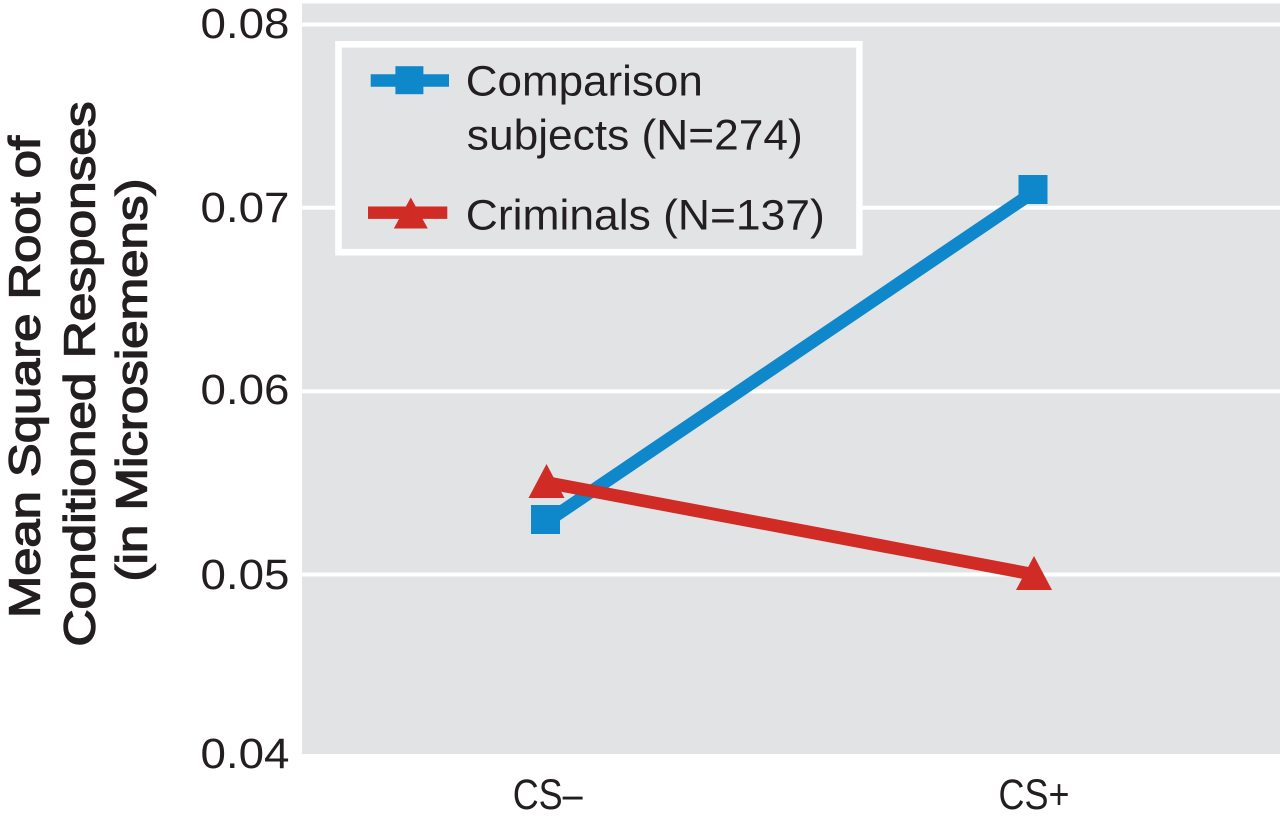 This screenshot has height=821, width=1280. Describe the element at coordinates (24, 376) in the screenshot. I see `svg-text: Mean Square Root of` at that location.